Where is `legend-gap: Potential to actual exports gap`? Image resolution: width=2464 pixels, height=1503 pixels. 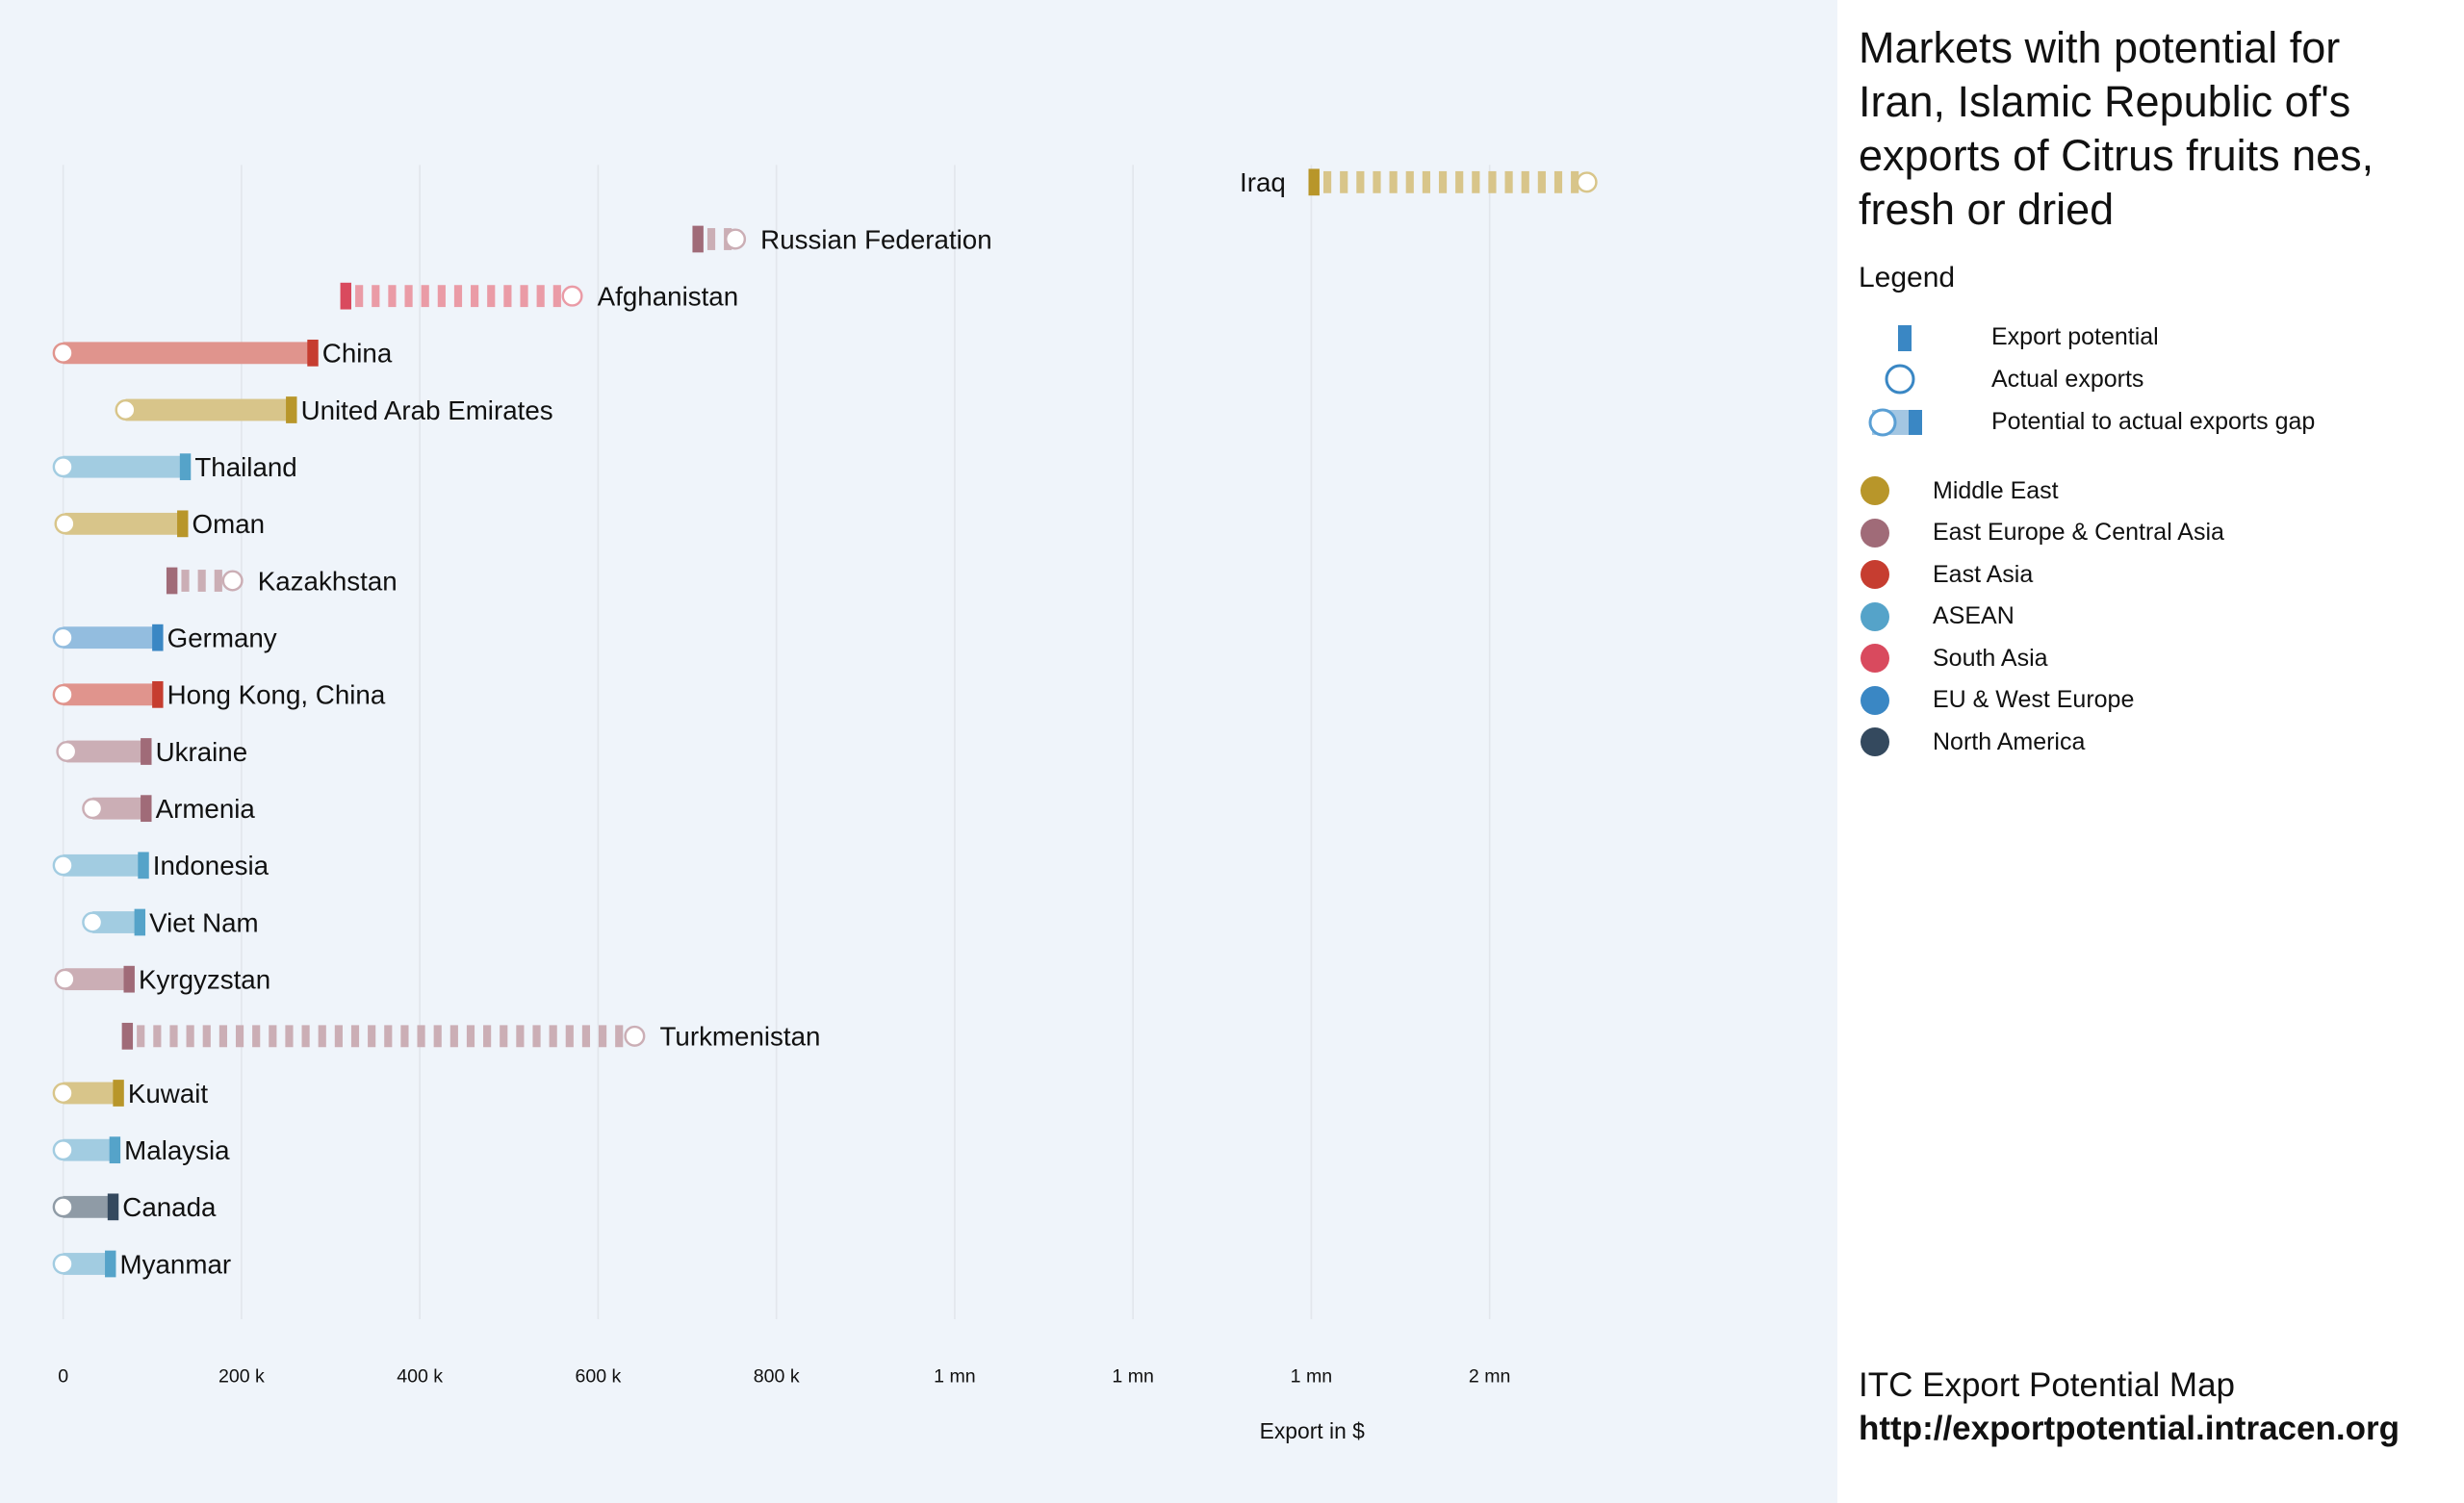
legend-gap: Potential to actual exports gap is located at coordinates (2087, 421).